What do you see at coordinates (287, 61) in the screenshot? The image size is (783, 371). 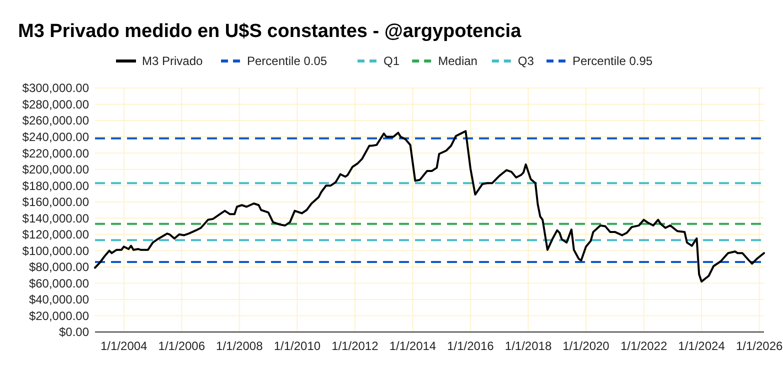 I see `legend-label: Percentile 0.05` at bounding box center [287, 61].